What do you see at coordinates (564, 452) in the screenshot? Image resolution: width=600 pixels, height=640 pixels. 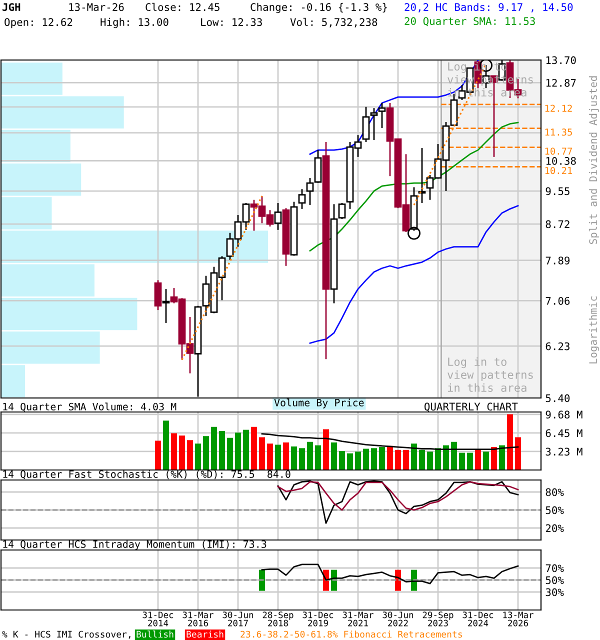 I see `y-tick-label: 3.23 M` at bounding box center [564, 452].